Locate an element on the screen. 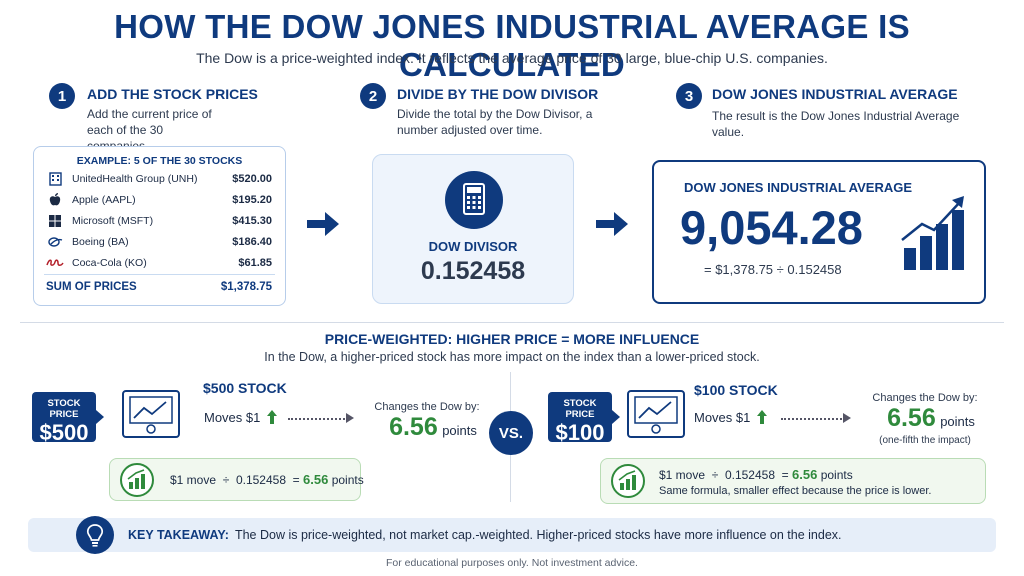  right-points-value: 6.56 is located at coordinates (911, 418).